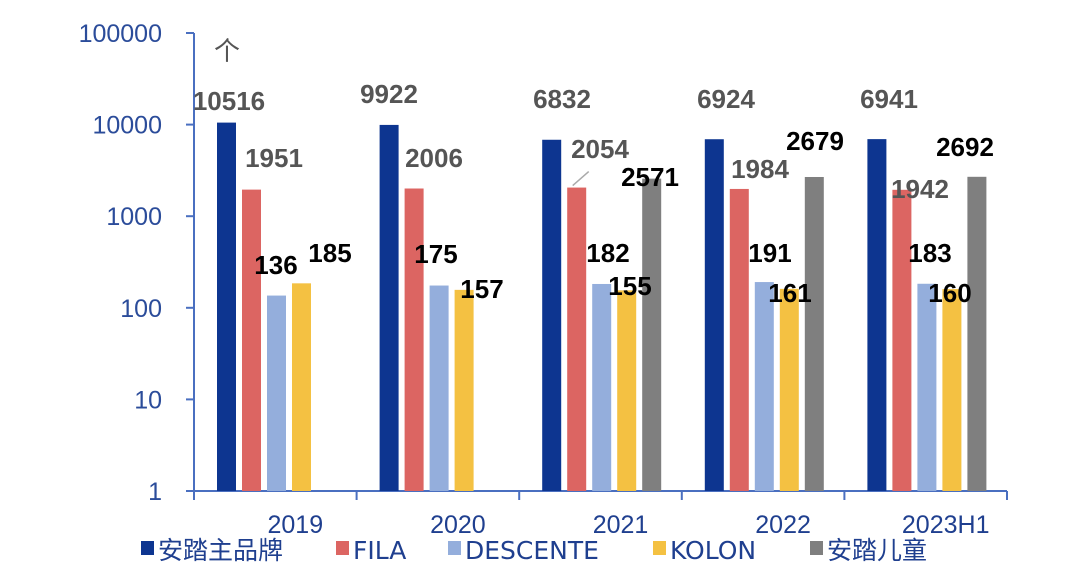  Describe the element at coordinates (889, 99) in the screenshot. I see `data-label: 6941` at that location.